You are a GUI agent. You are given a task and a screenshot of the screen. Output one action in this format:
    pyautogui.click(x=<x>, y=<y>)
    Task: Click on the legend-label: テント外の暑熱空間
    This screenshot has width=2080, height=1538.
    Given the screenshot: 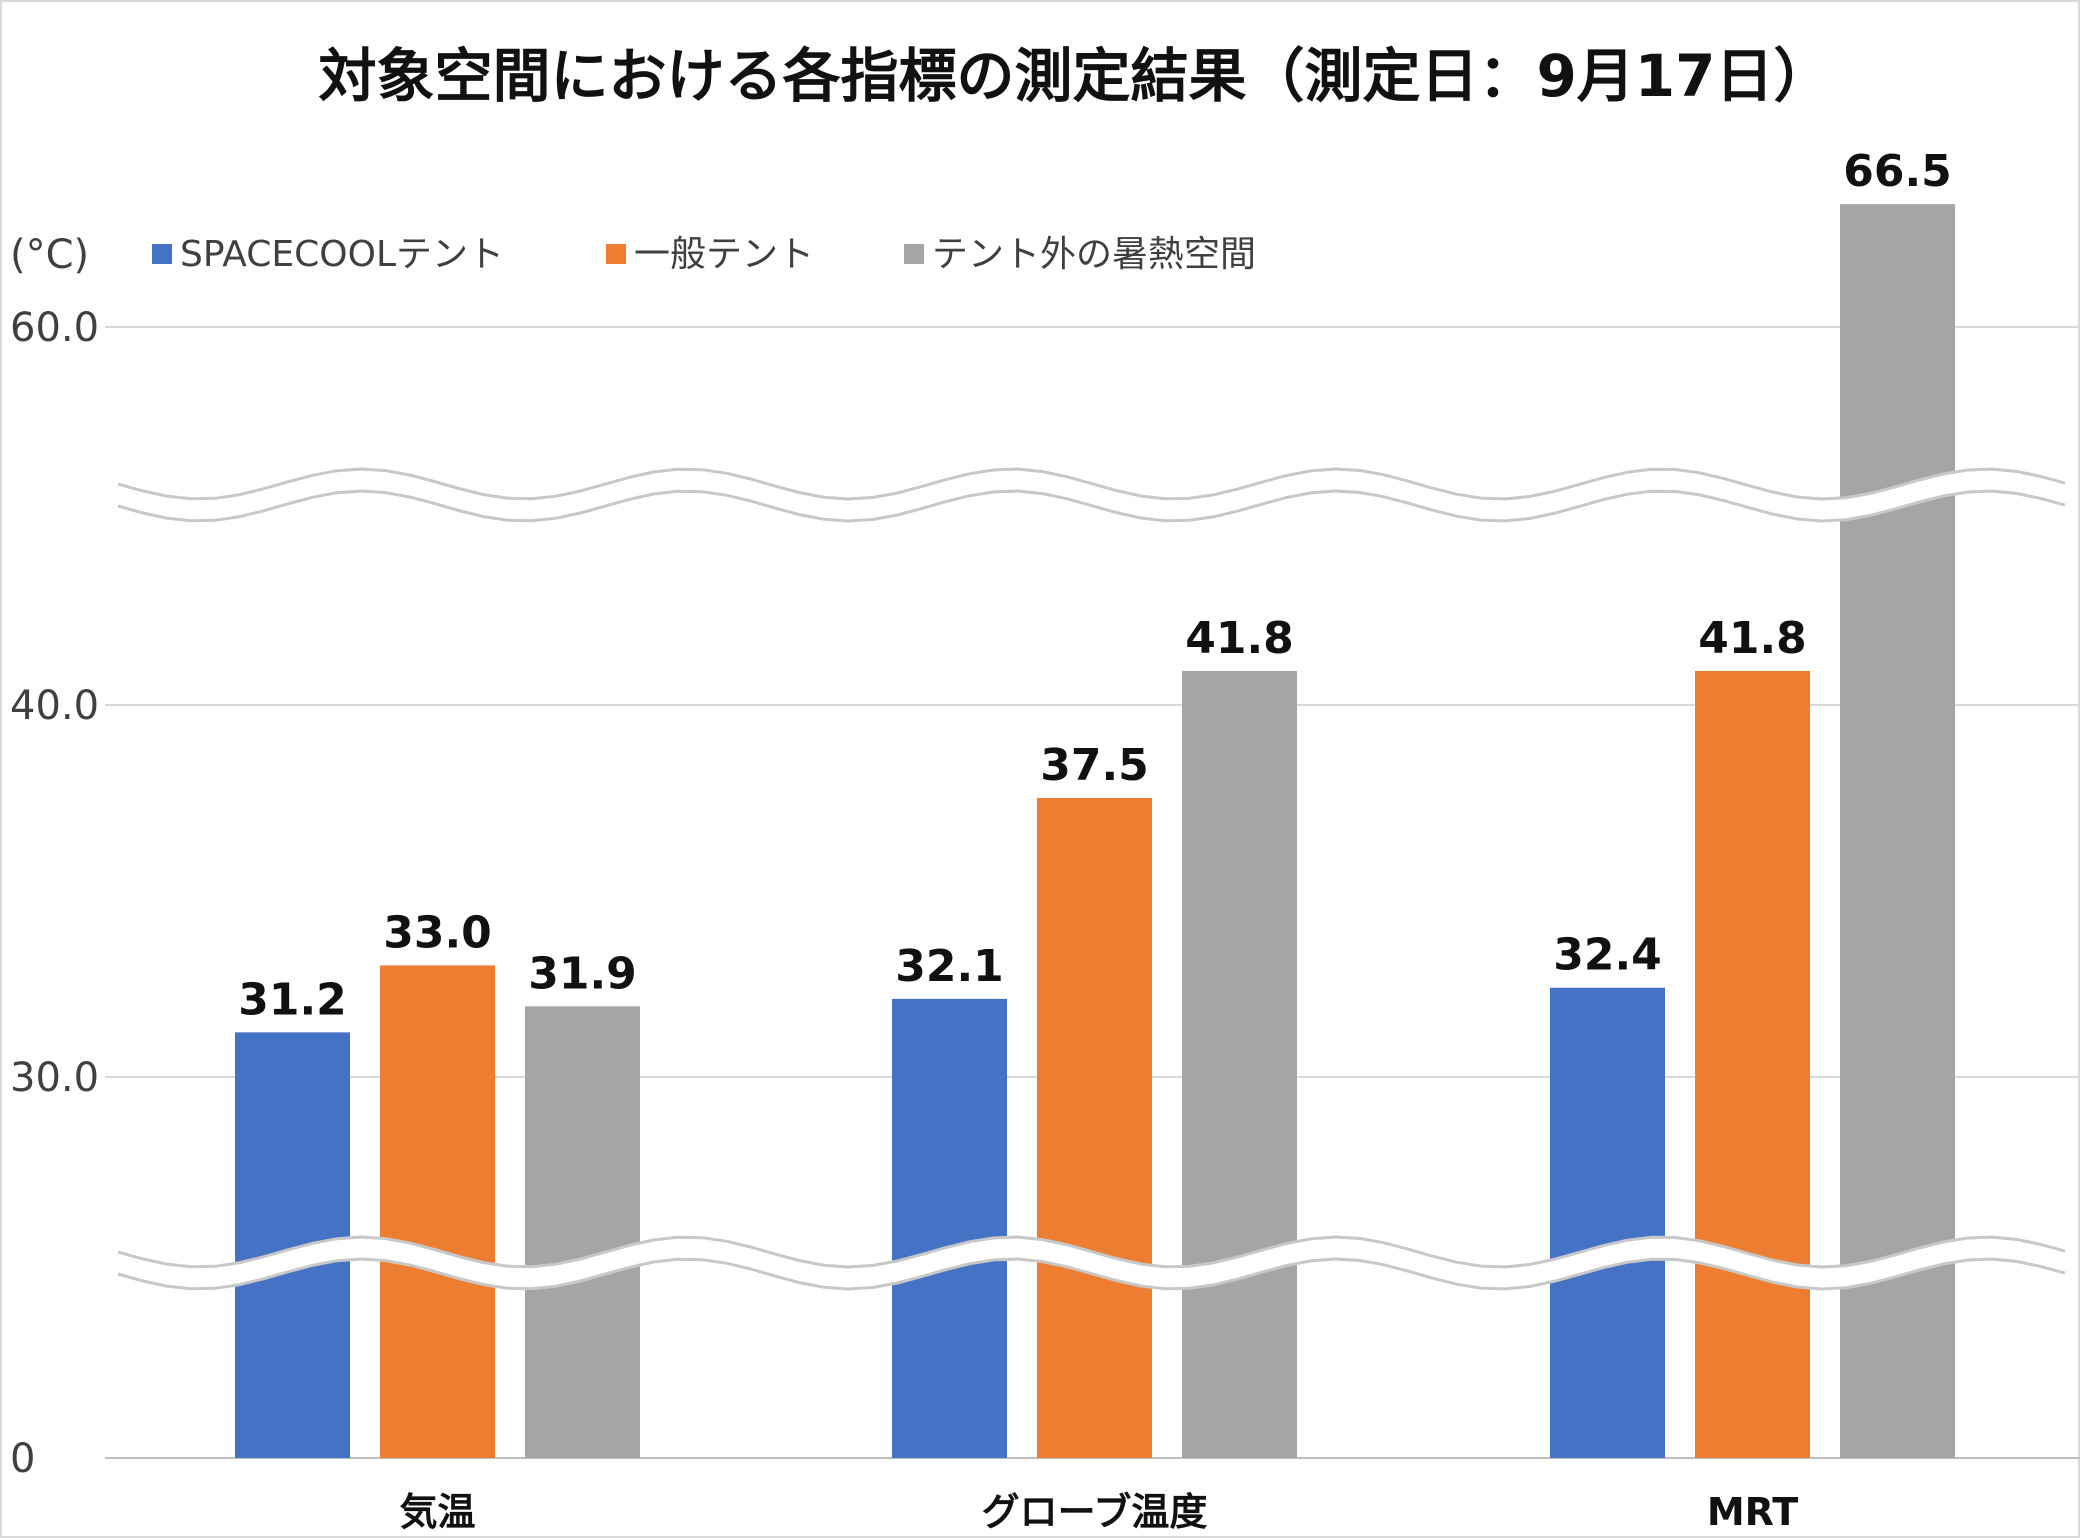 What is the action you would take?
    pyautogui.click(x=1094, y=254)
    